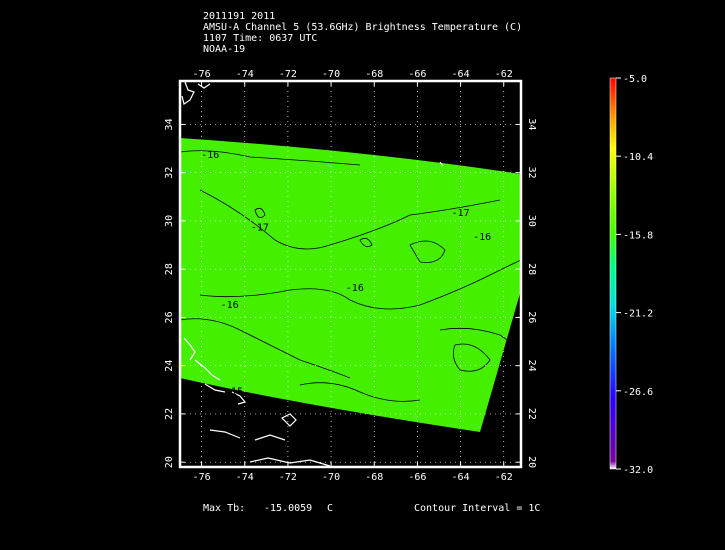  What do you see at coordinates (169, 414) in the screenshot?
I see `y-tick-label-left: 22` at bounding box center [169, 414].